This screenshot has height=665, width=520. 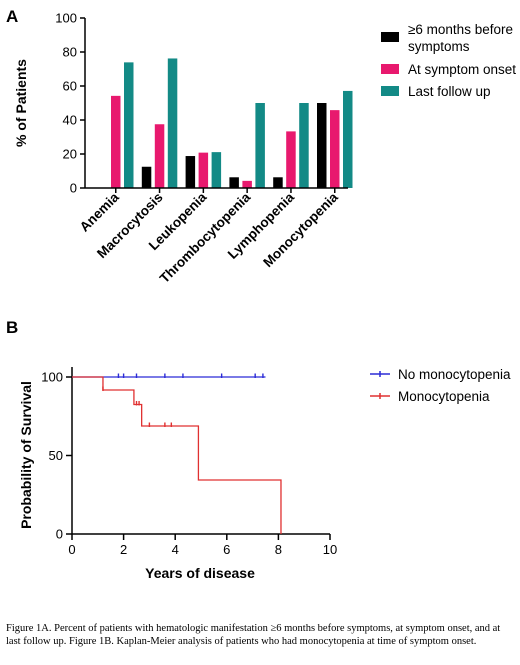 I want to click on legend-label-monocytopenia: Monocytopenia, so click(x=444, y=396).